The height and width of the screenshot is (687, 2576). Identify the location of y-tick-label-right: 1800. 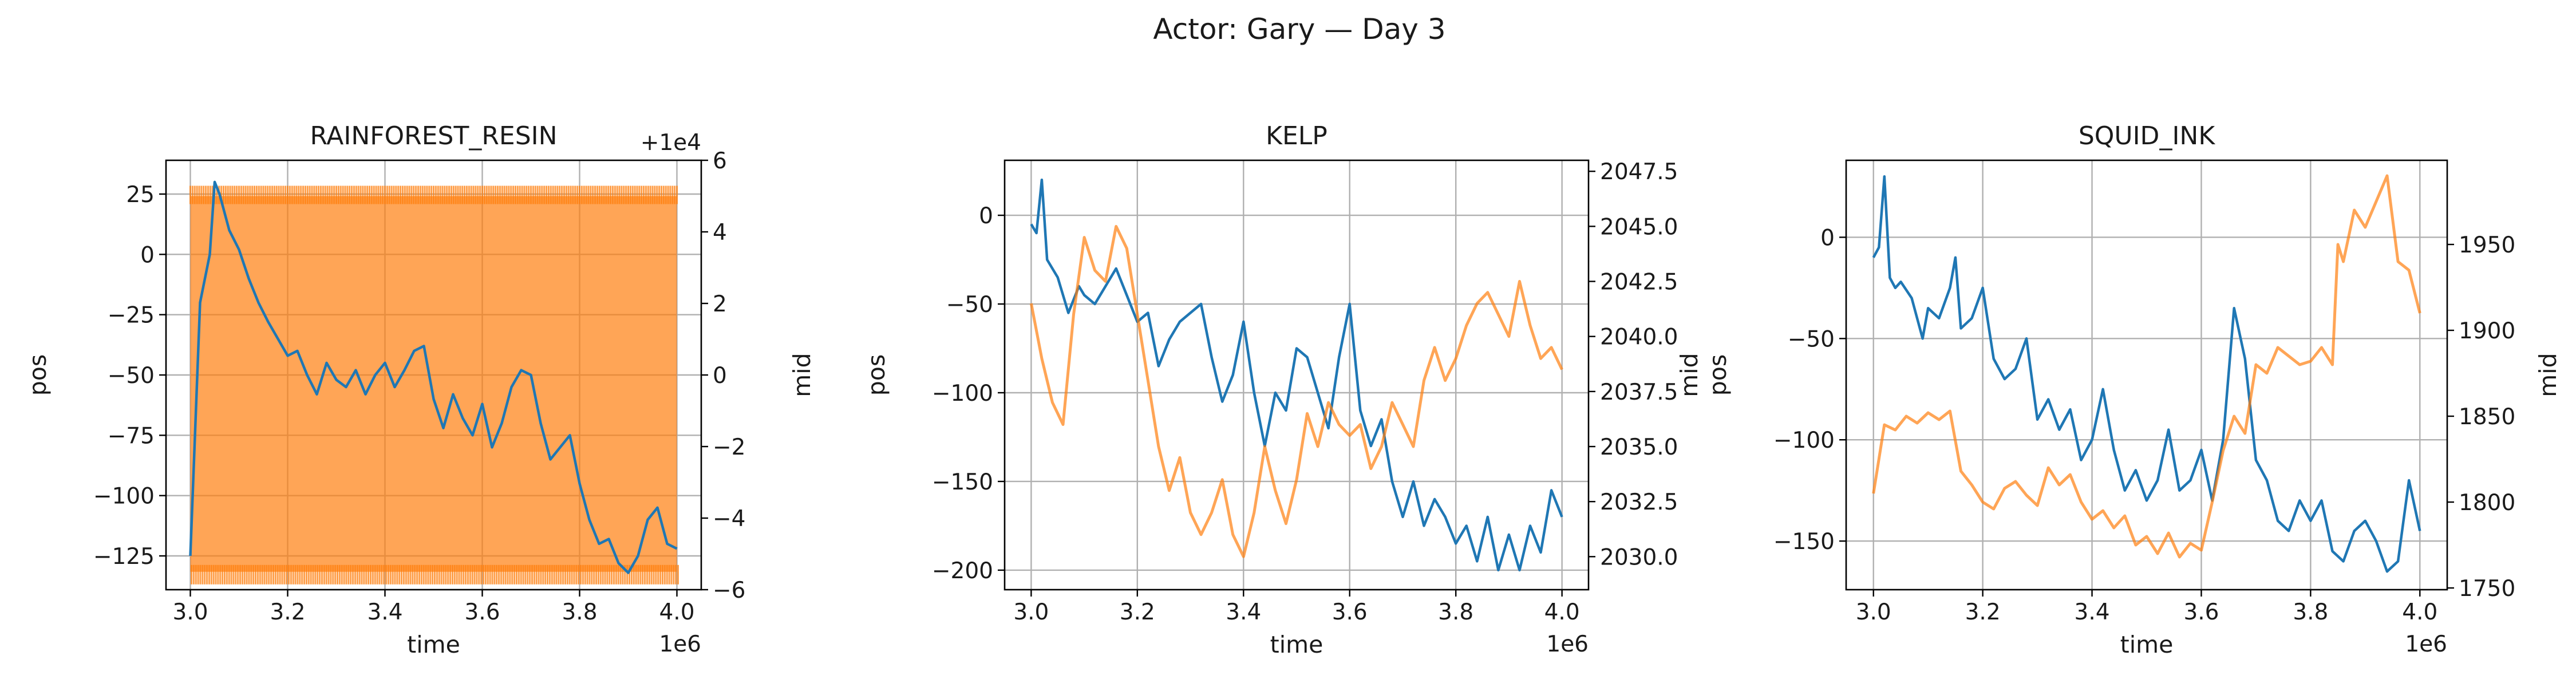
(2487, 503).